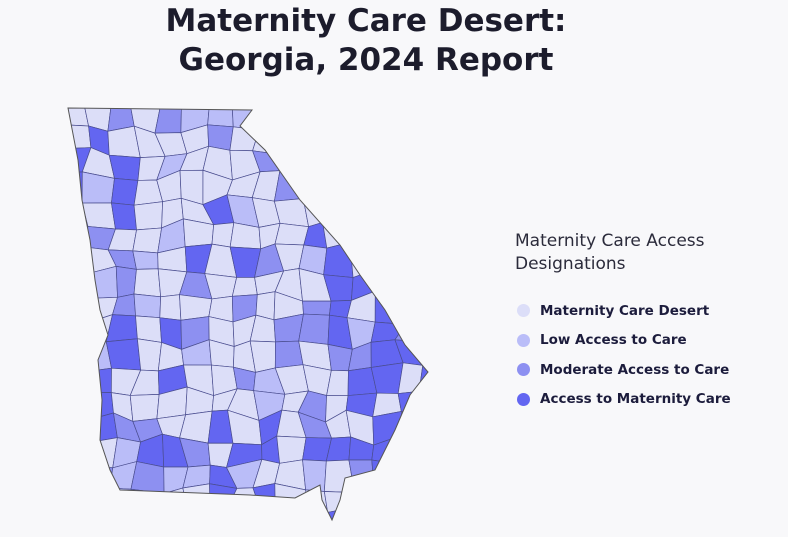 The image size is (788, 537). Describe the element at coordinates (625, 310) in the screenshot. I see `legend-label: Maternity Care Desert` at that location.